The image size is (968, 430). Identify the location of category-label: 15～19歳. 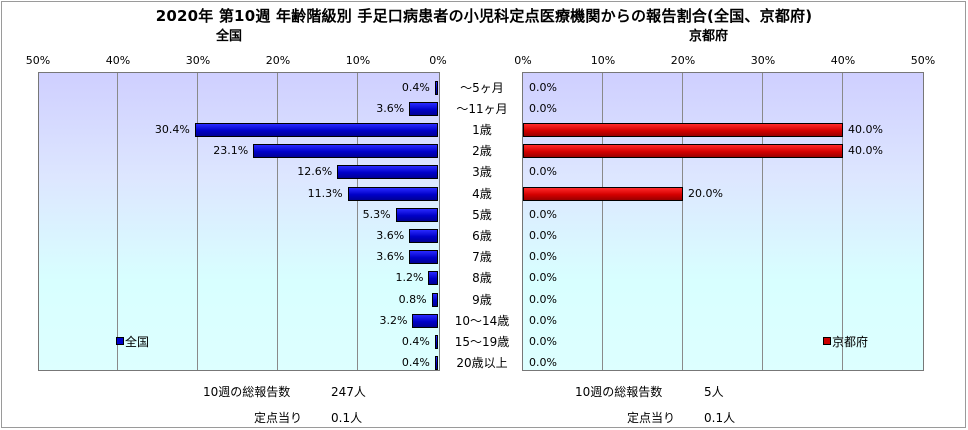
(482, 341).